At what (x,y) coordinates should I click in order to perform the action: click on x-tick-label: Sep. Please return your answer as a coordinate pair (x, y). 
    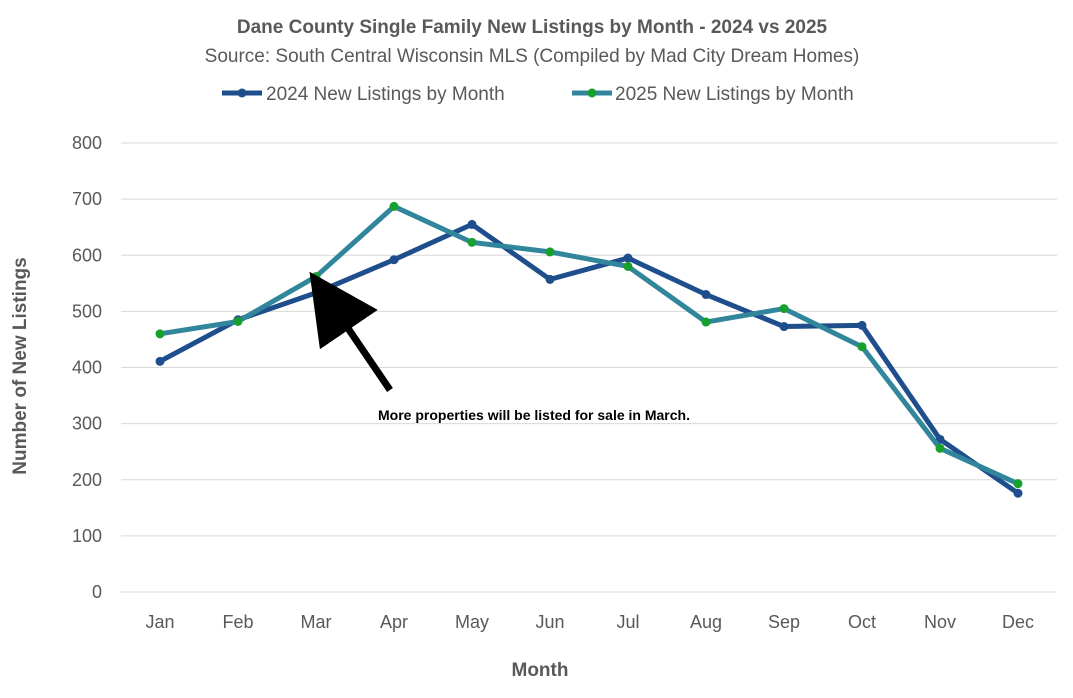
    Looking at the image, I should click on (784, 622).